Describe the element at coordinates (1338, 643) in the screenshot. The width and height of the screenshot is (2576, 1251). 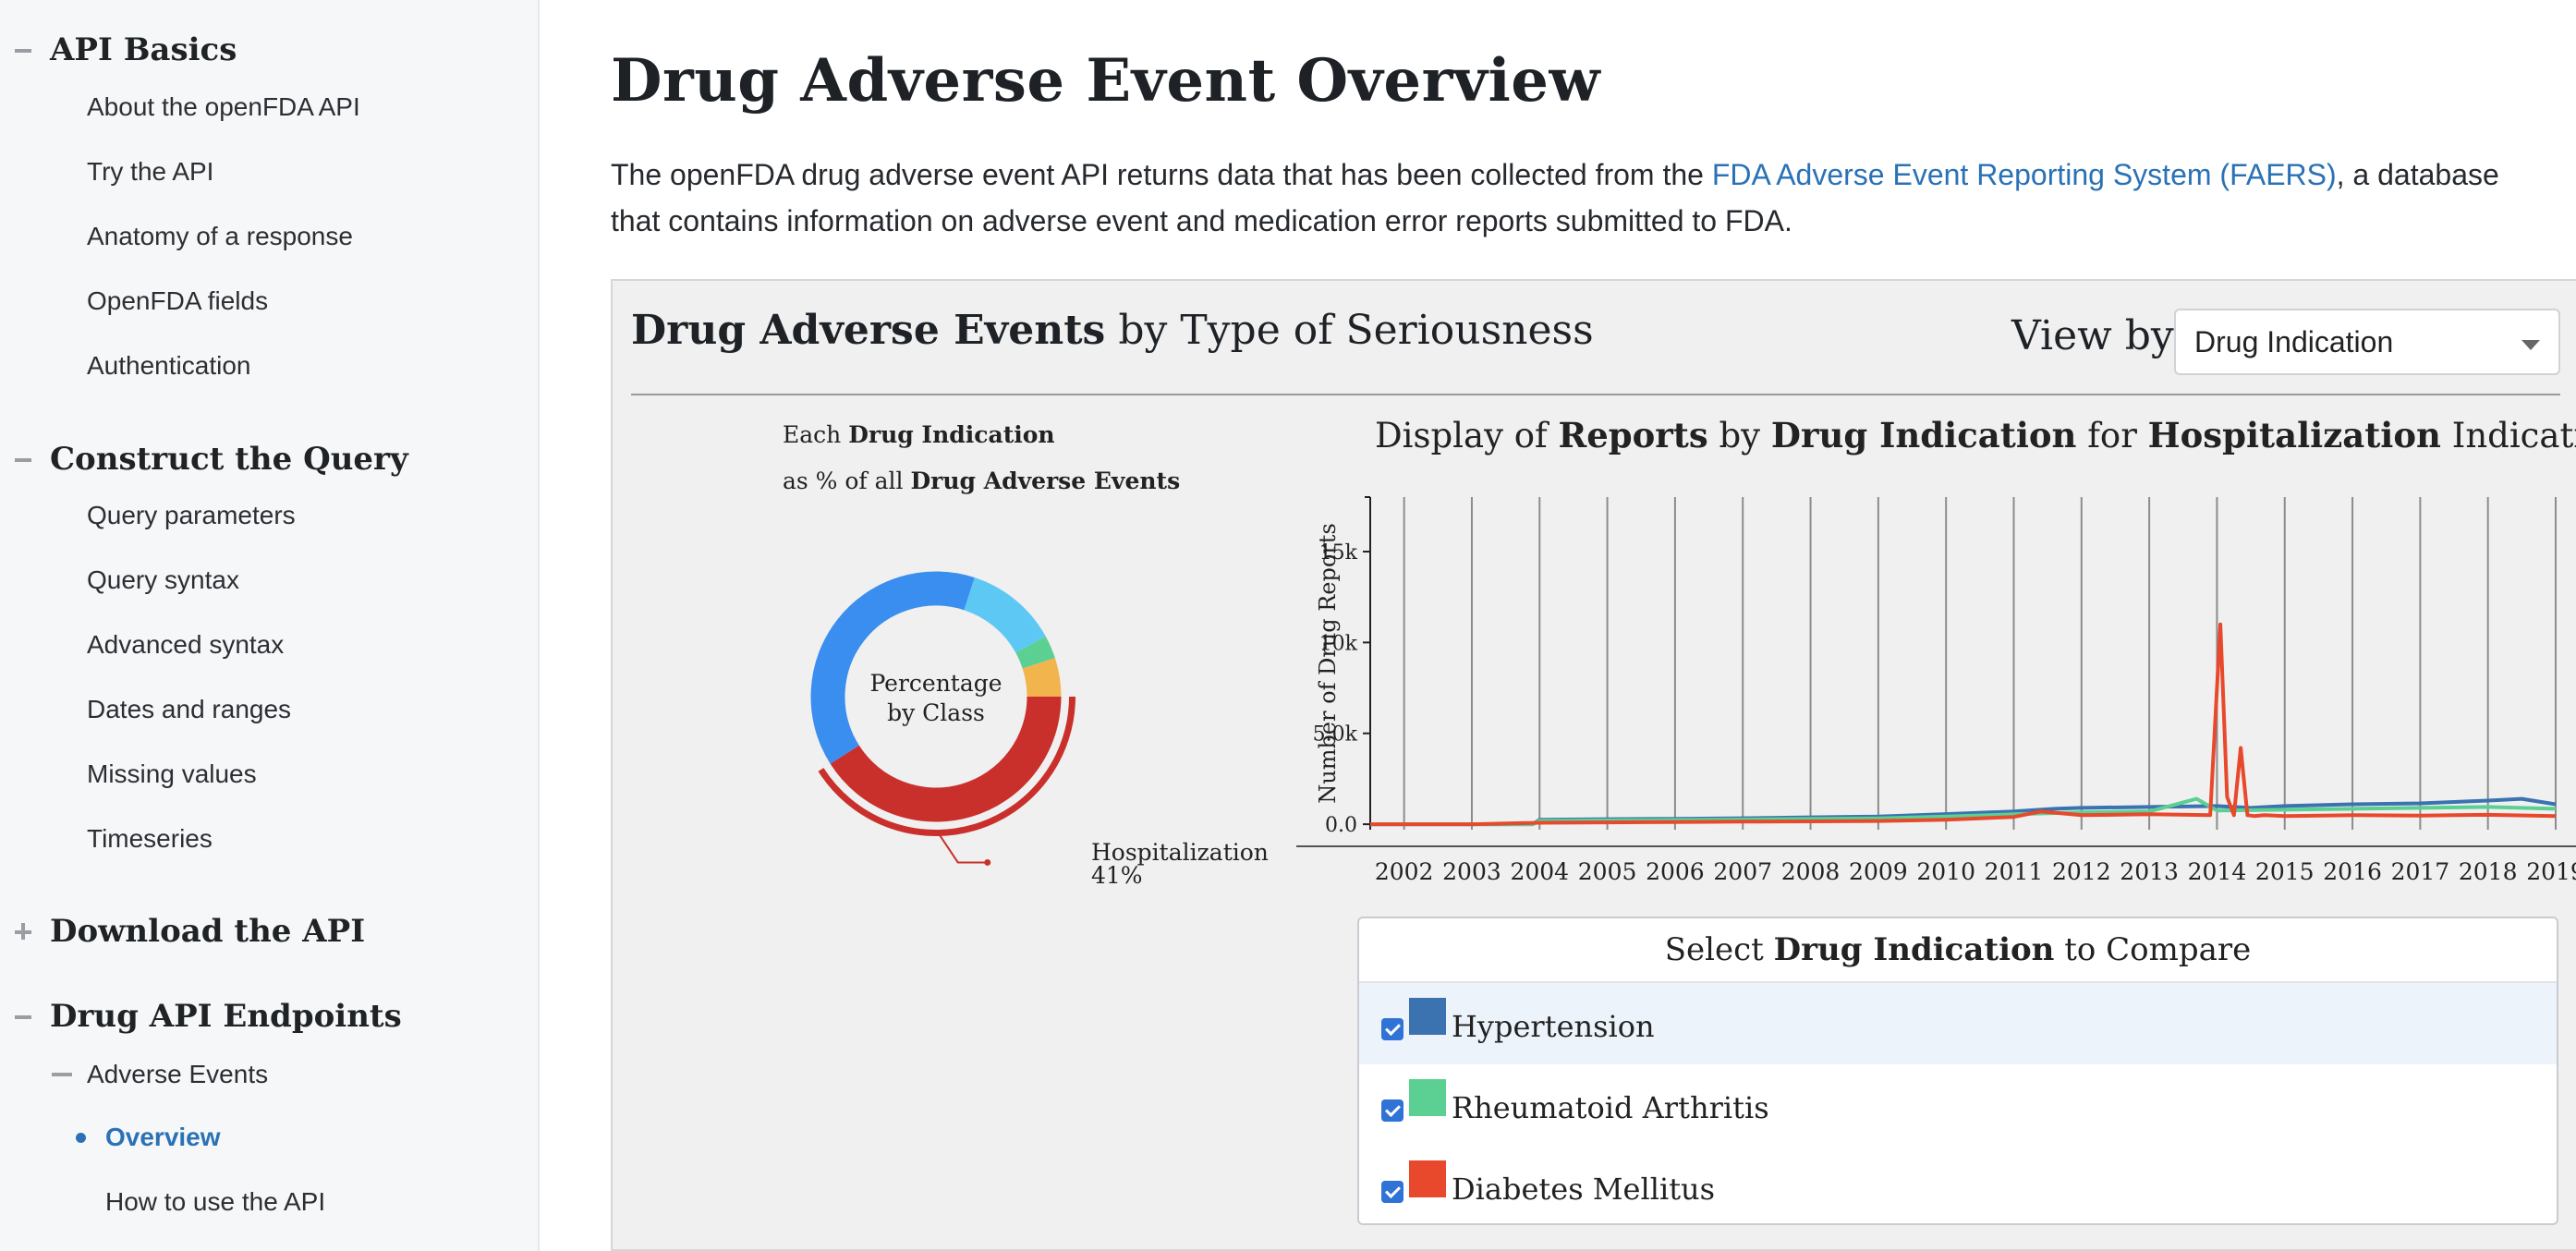
I see `y-tick-label: 10k` at that location.